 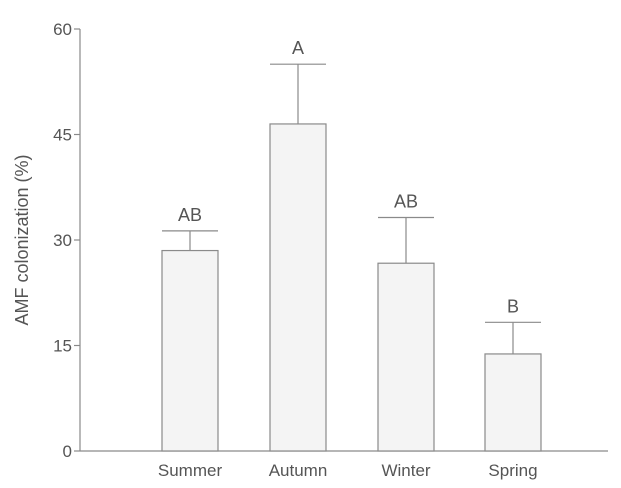 What do you see at coordinates (62, 135) in the screenshot?
I see `y-tick-label: 45` at bounding box center [62, 135].